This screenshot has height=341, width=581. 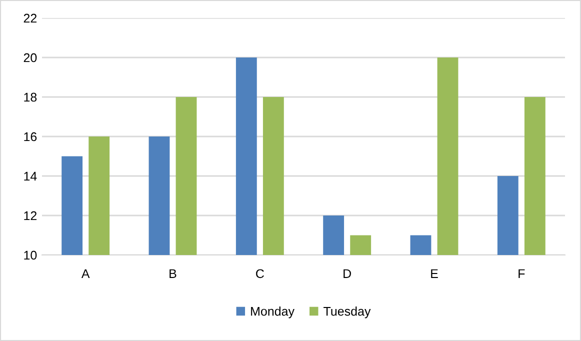 I want to click on y-tick-label: 22, so click(x=30, y=18).